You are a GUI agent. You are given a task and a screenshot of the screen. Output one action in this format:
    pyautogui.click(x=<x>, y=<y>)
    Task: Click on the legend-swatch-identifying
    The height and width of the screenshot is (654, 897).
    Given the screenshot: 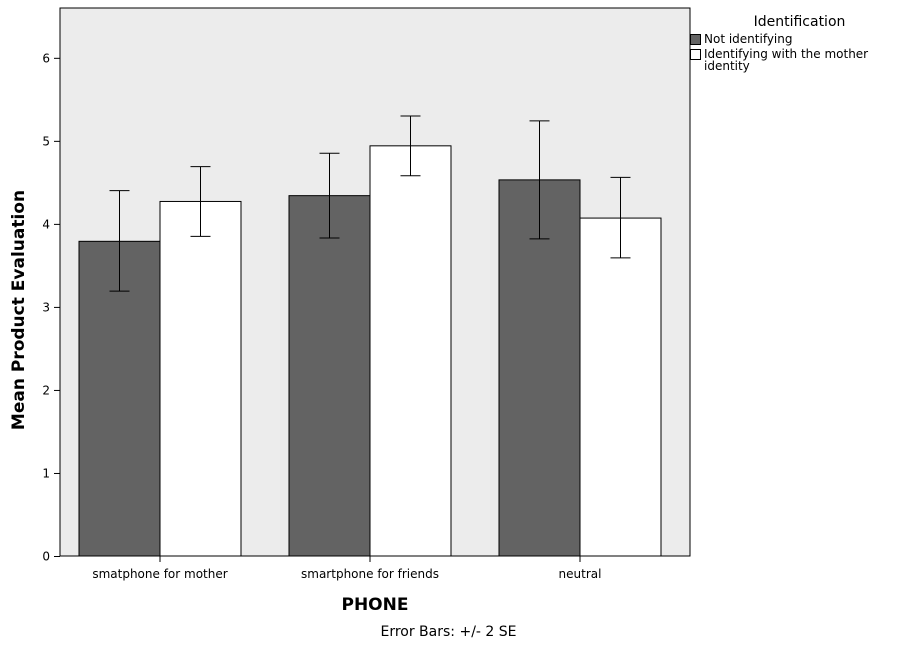 What is the action you would take?
    pyautogui.click(x=695, y=54)
    